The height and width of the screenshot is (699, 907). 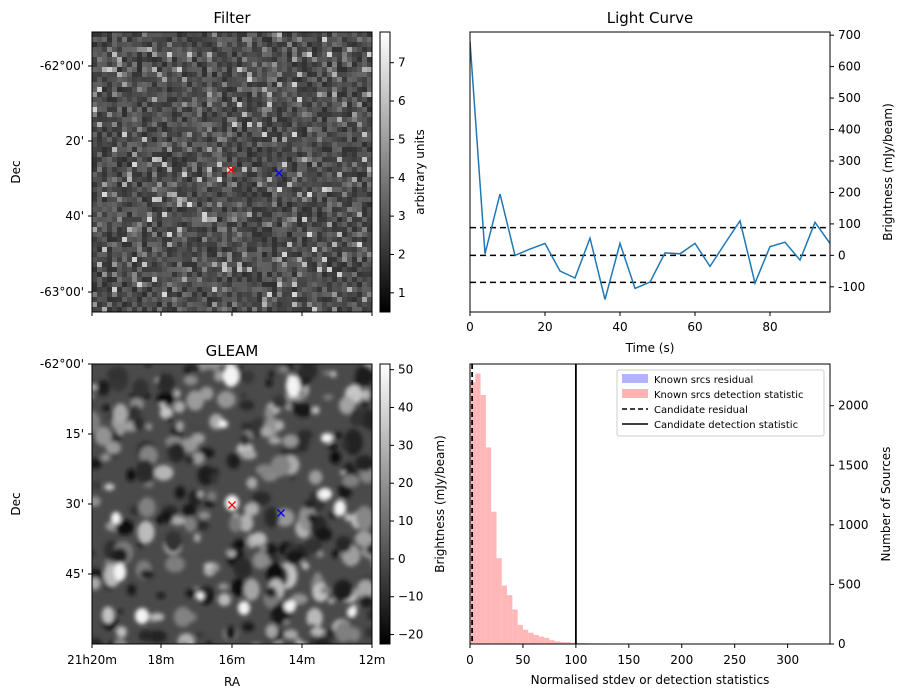 What do you see at coordinates (66, 469) in the screenshot?
I see `gleam-y-ticks: -62°00'15'30'45'` at bounding box center [66, 469].